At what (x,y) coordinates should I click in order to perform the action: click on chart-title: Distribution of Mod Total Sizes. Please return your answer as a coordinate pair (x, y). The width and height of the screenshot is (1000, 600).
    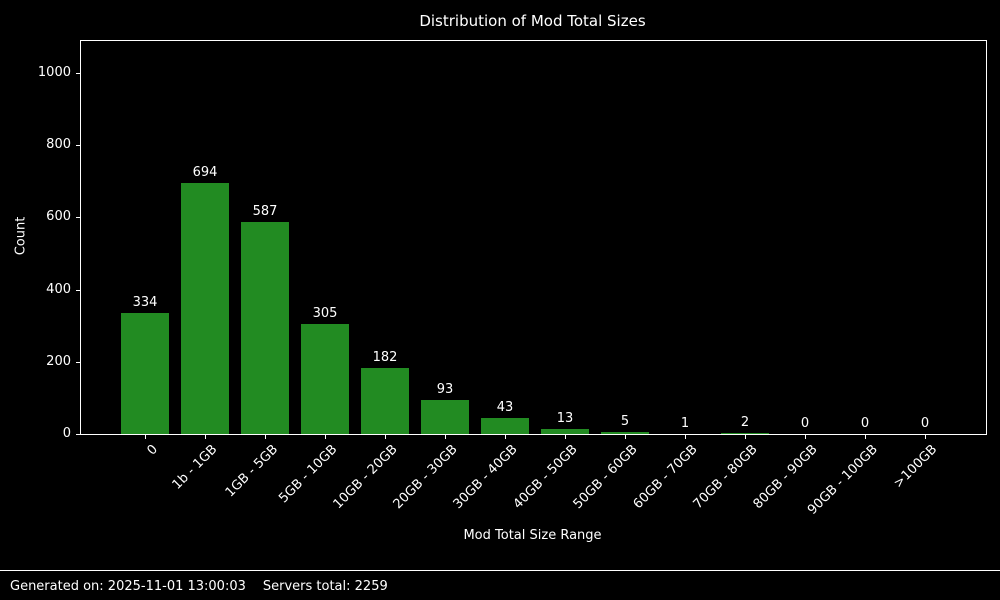
    Looking at the image, I should click on (532, 21).